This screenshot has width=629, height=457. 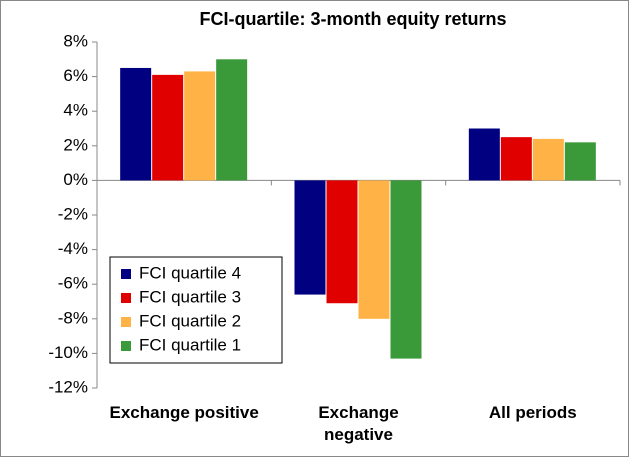 What do you see at coordinates (68, 386) in the screenshot?
I see `y-tick-label: -12%` at bounding box center [68, 386].